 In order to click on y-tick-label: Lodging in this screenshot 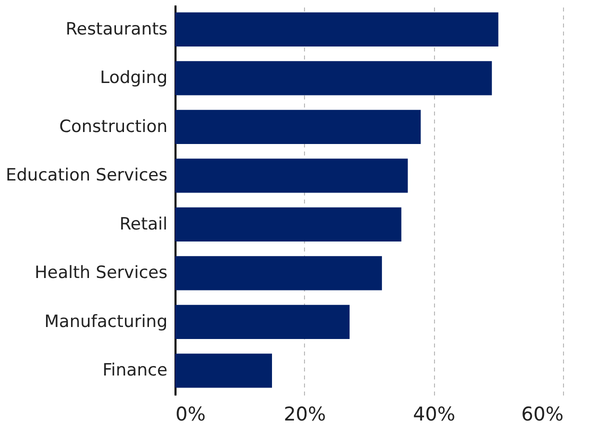, I will do `click(134, 78)`.